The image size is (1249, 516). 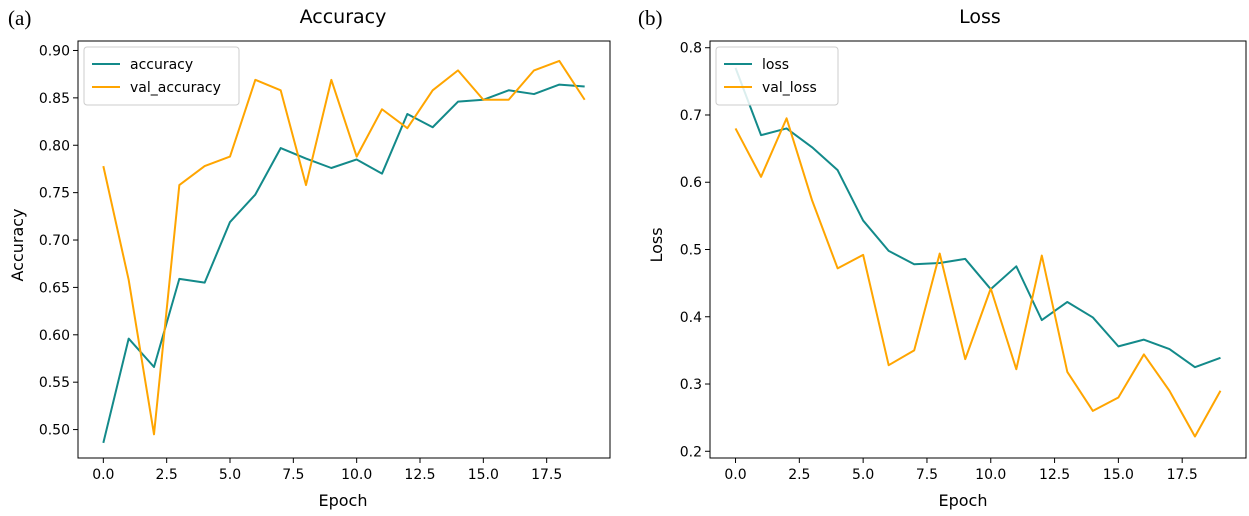 What do you see at coordinates (54, 336) in the screenshot?
I see `accuracy-y-tick-label: 0.60` at bounding box center [54, 336].